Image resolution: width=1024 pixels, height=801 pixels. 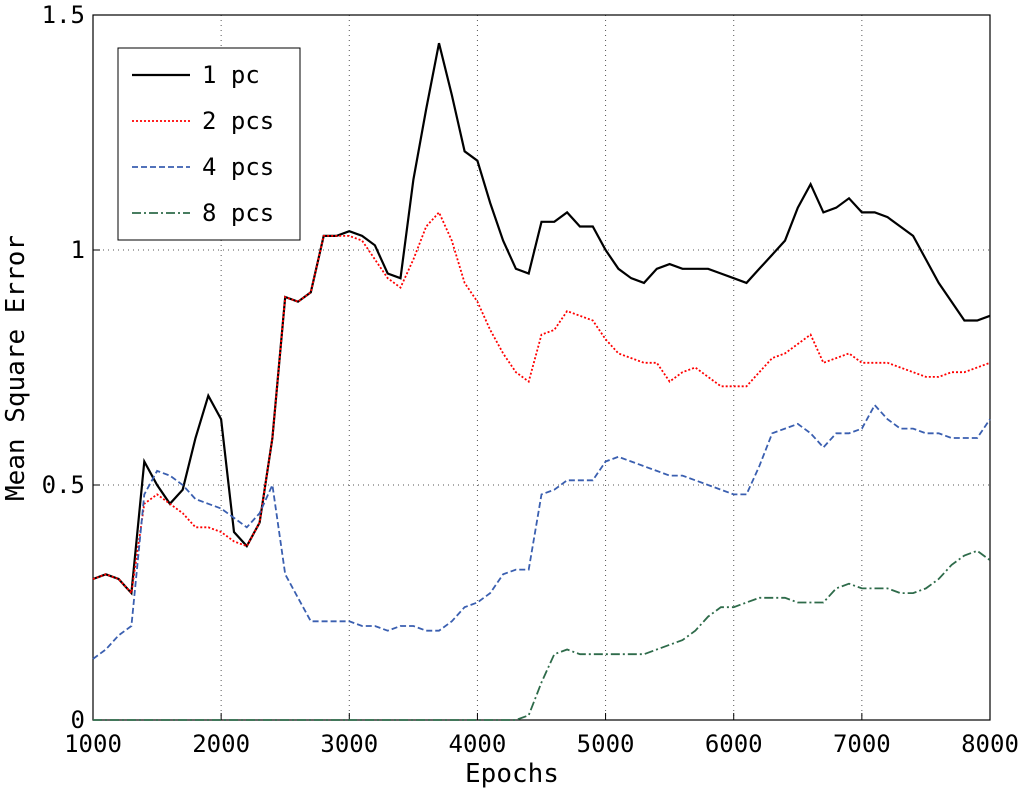 I want to click on x-axis-label: Epochs, so click(x=512, y=774).